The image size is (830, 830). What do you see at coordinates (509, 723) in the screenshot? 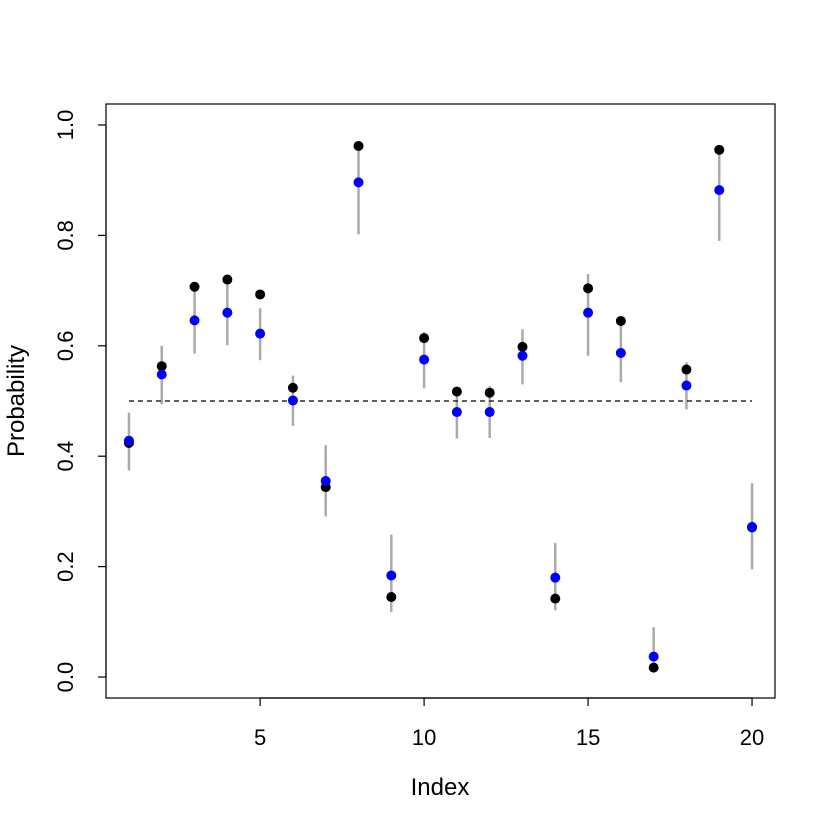
I see `x-axis: 5 10 15 20` at bounding box center [509, 723].